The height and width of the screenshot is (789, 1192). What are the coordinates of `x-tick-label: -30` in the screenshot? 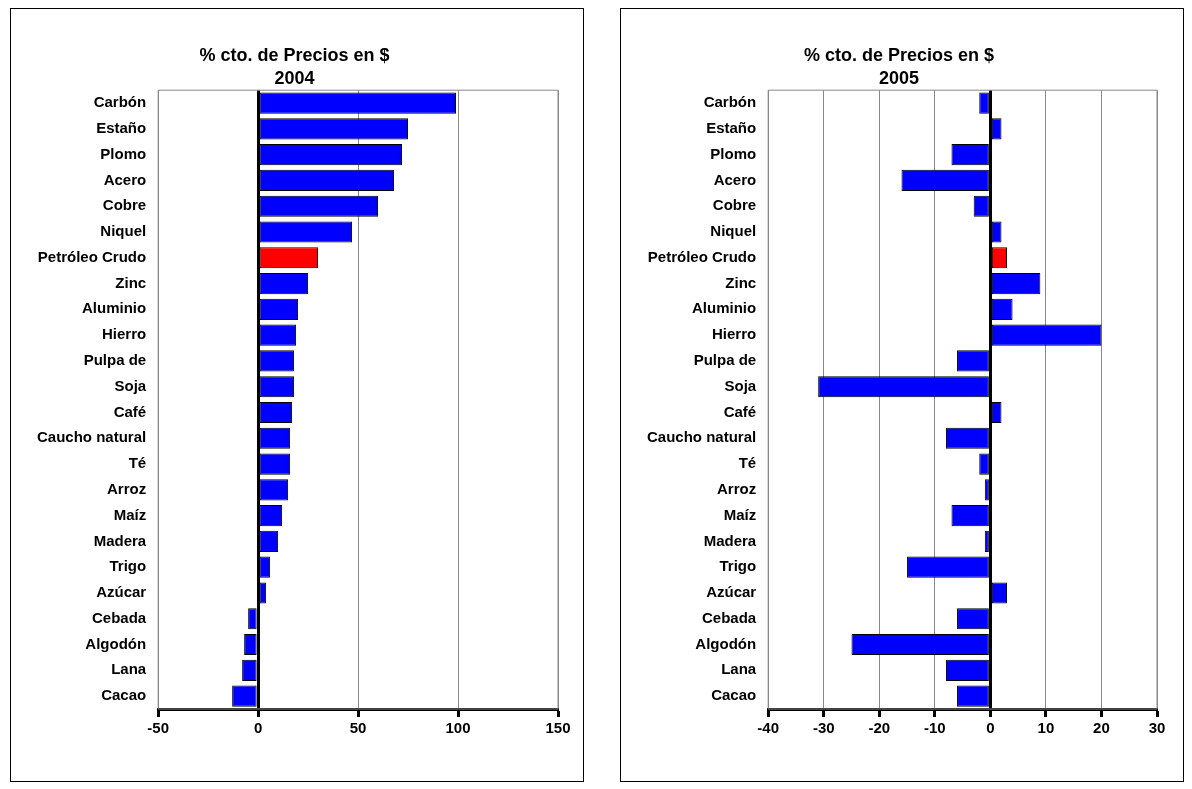 It's located at (824, 728).